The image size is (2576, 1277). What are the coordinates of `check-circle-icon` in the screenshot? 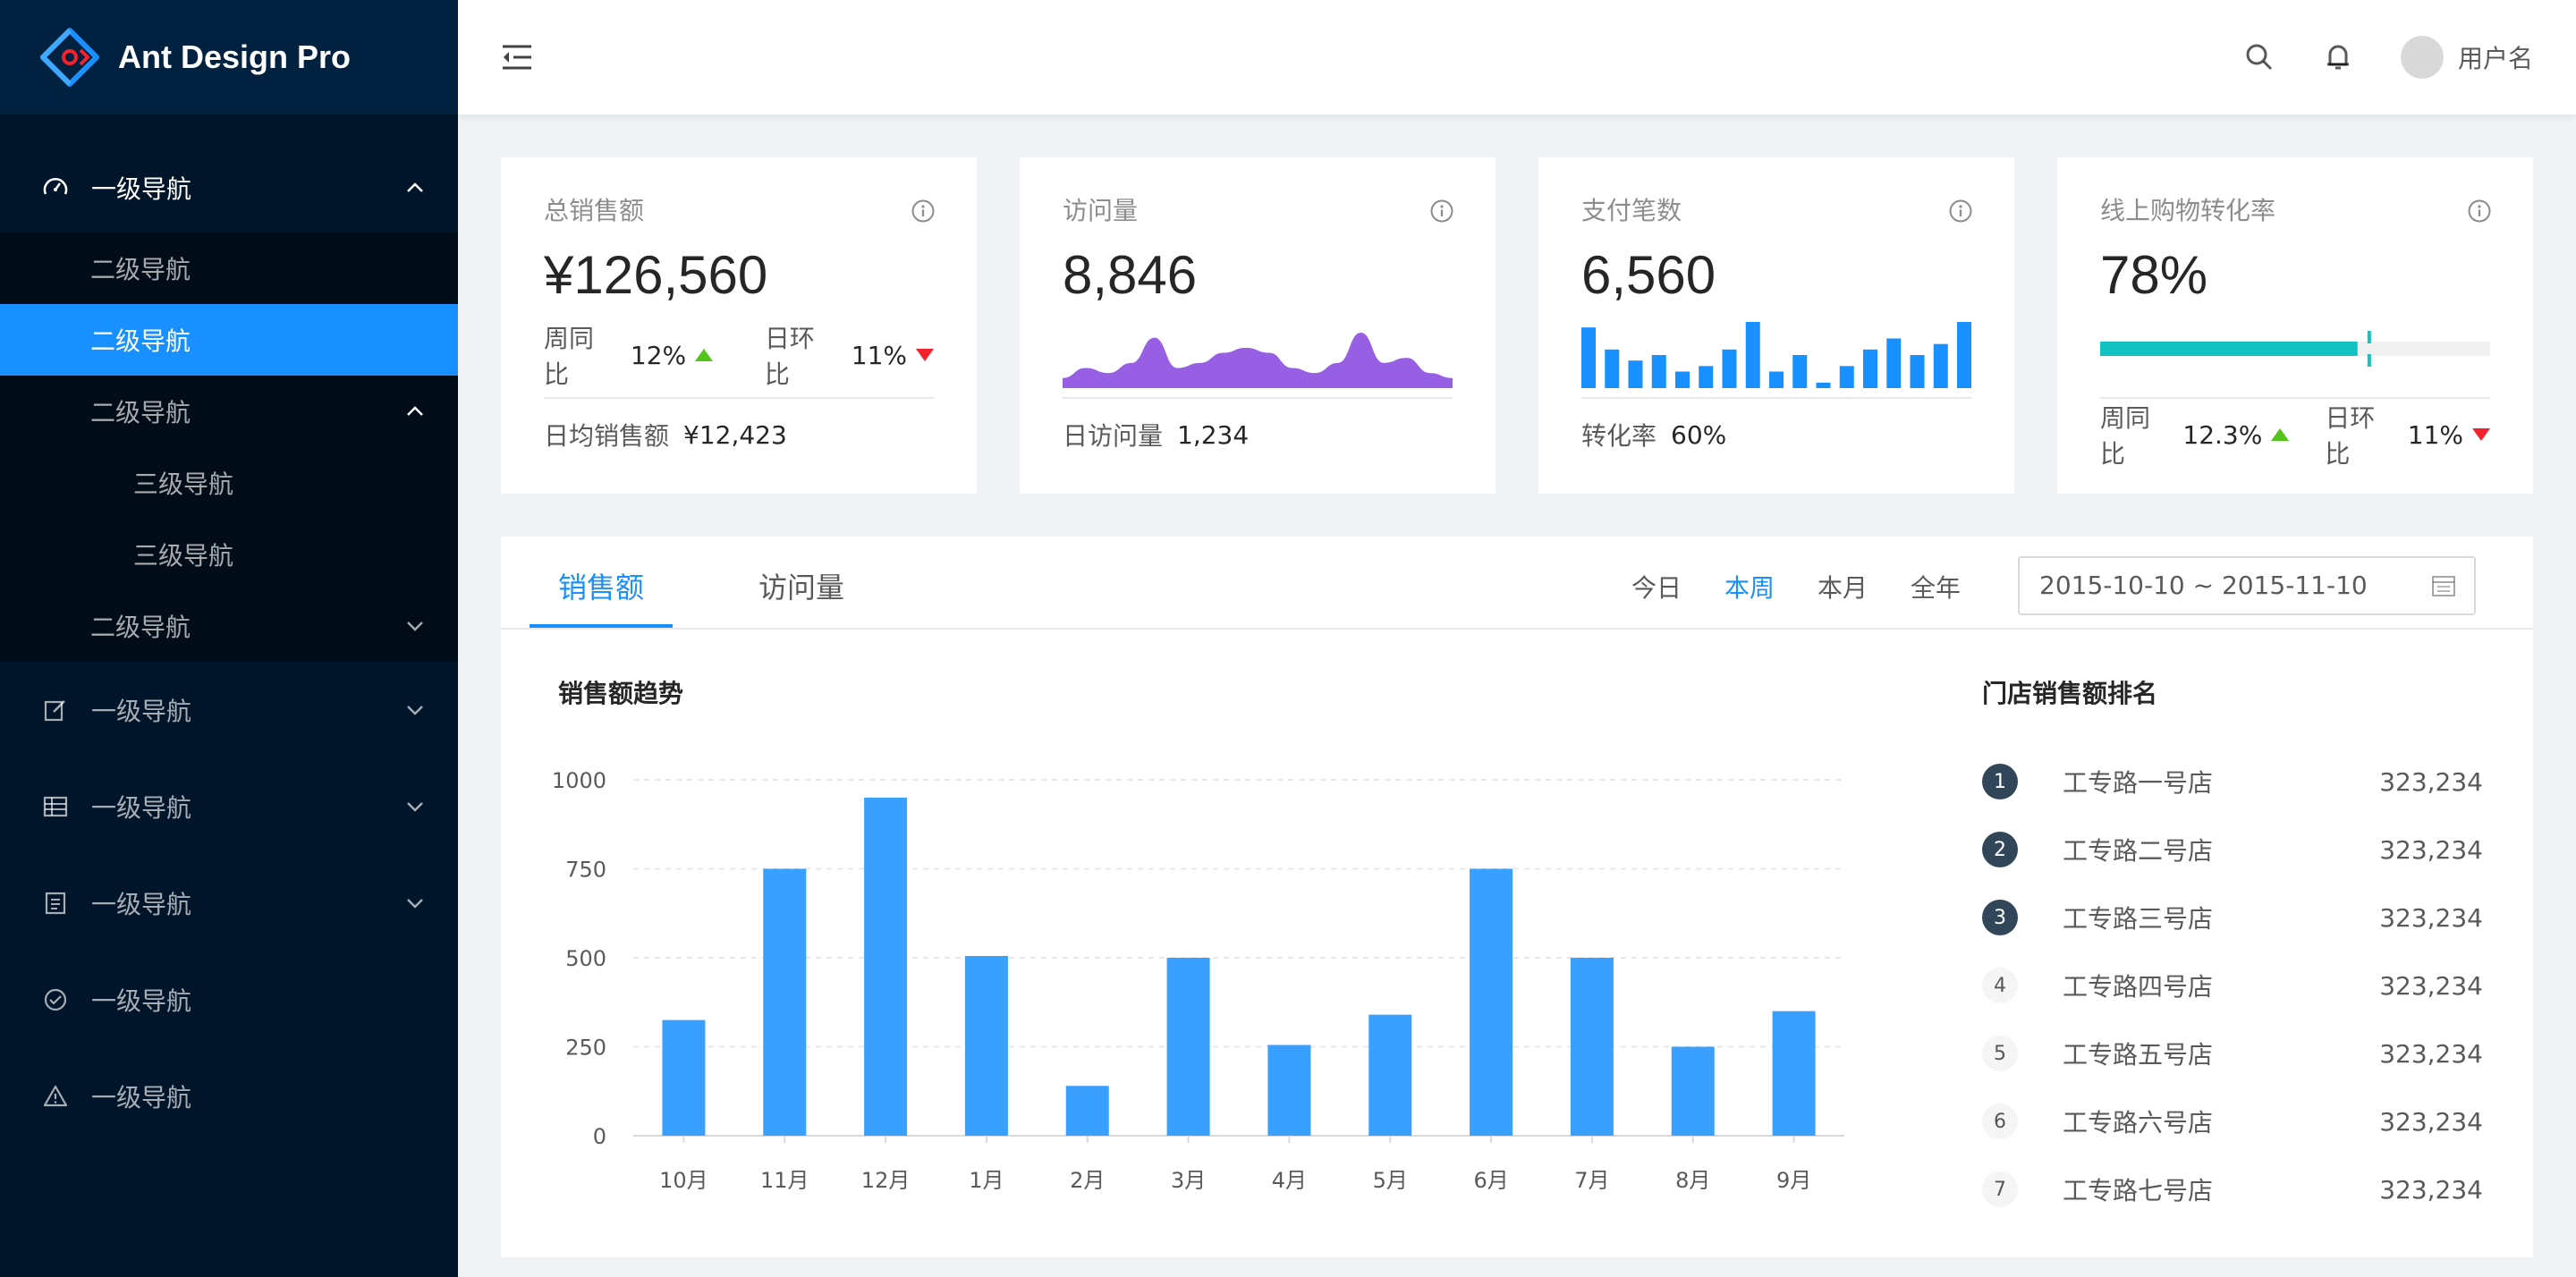 It's located at (55, 999).